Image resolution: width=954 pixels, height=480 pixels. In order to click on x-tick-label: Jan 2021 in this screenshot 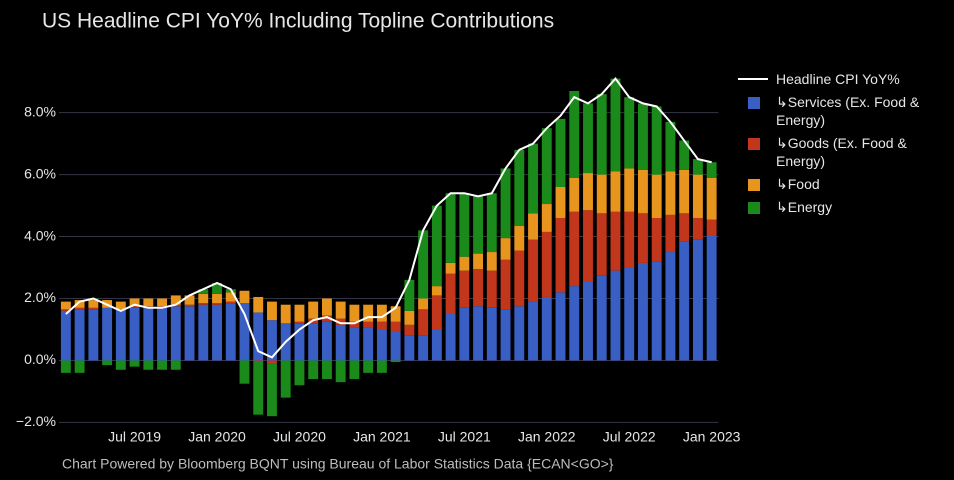, I will do `click(382, 437)`.